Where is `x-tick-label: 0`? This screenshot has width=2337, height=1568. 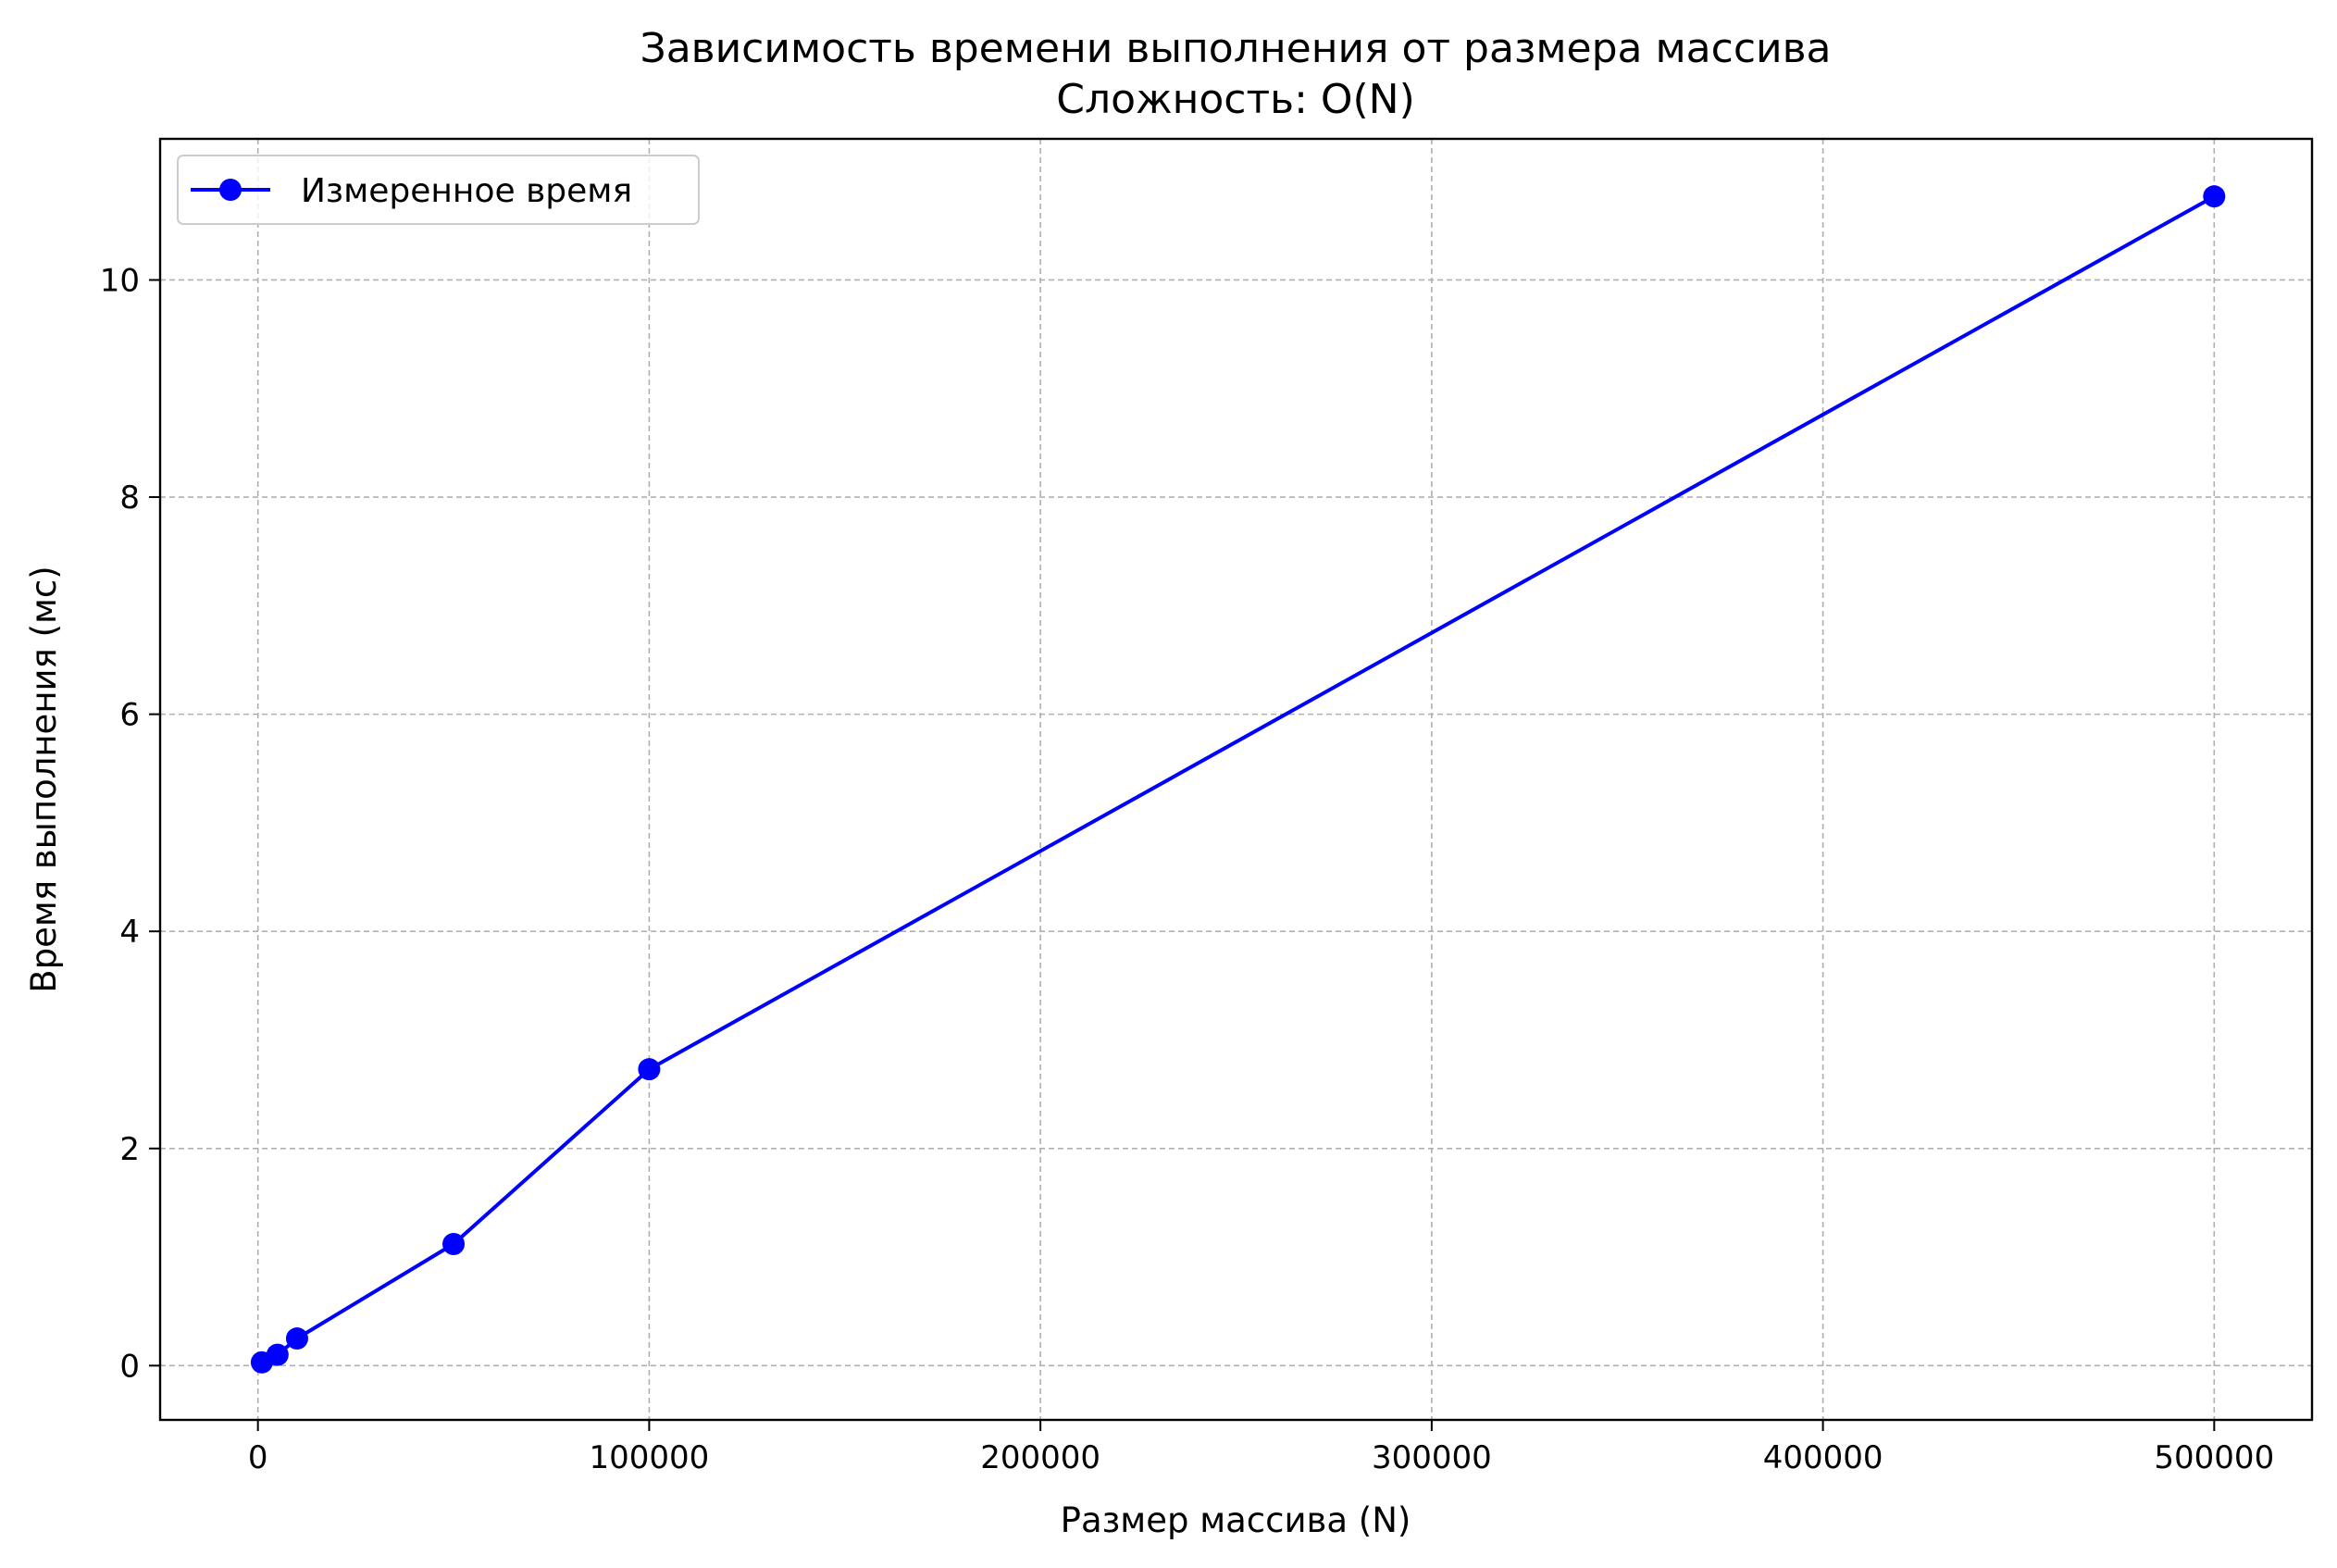
x-tick-label: 0 is located at coordinates (258, 1457).